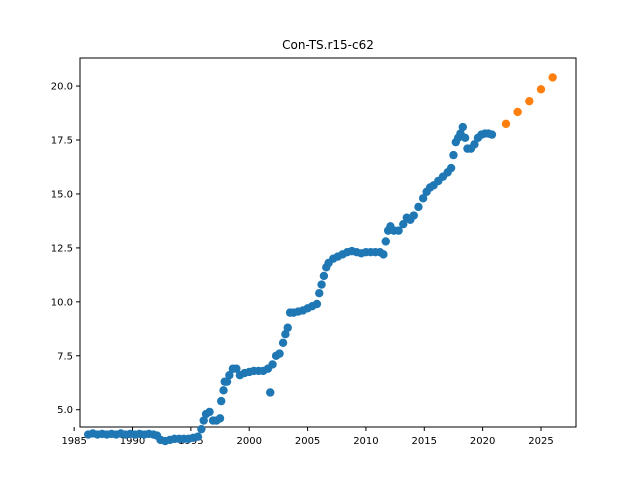 This screenshot has width=640, height=480. What do you see at coordinates (248, 441) in the screenshot?
I see `x-tick-label: 2000` at bounding box center [248, 441].